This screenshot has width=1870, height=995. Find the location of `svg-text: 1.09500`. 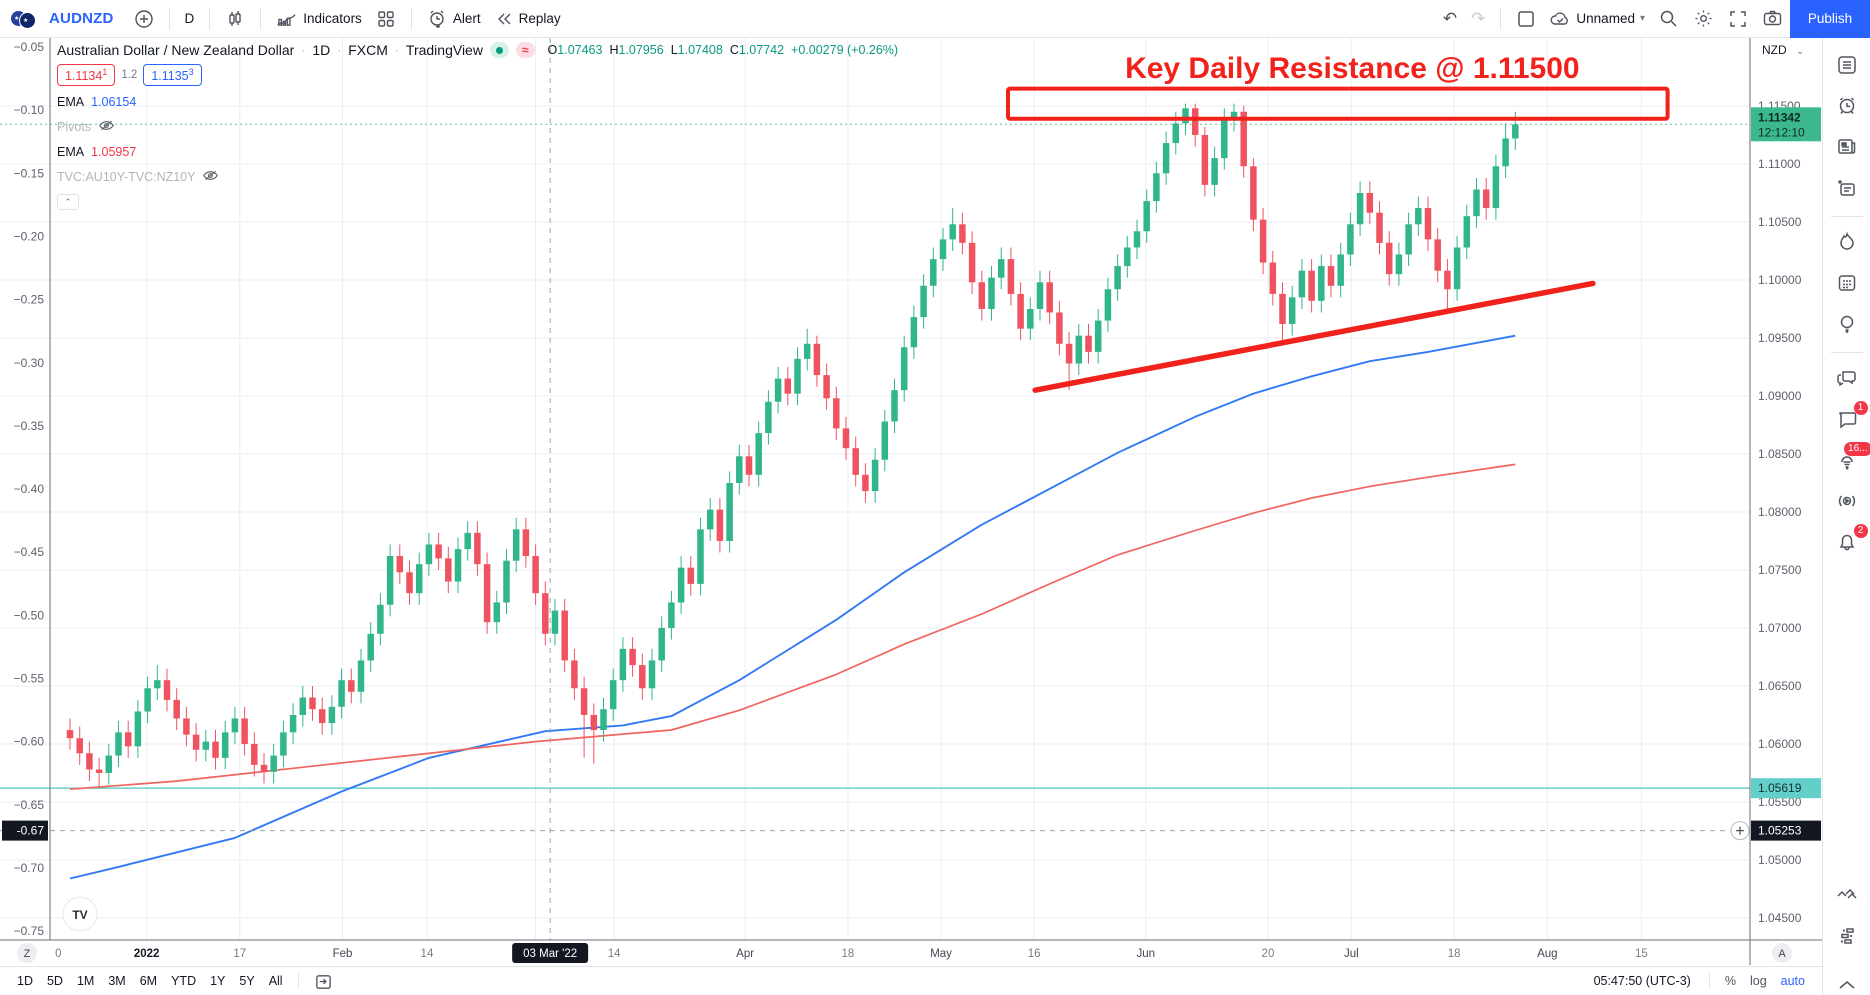

svg-text: 1.09500 is located at coordinates (1780, 338).